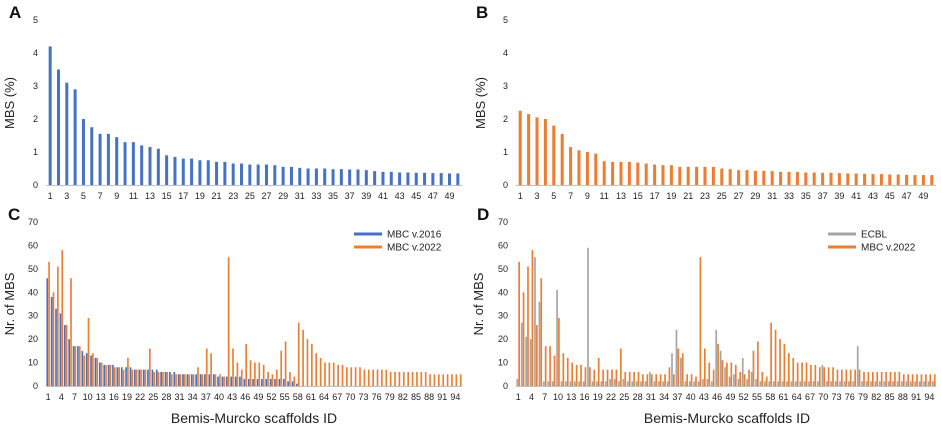 The width and height of the screenshot is (941, 429). I want to click on y-tick-label: 0, so click(35, 185).